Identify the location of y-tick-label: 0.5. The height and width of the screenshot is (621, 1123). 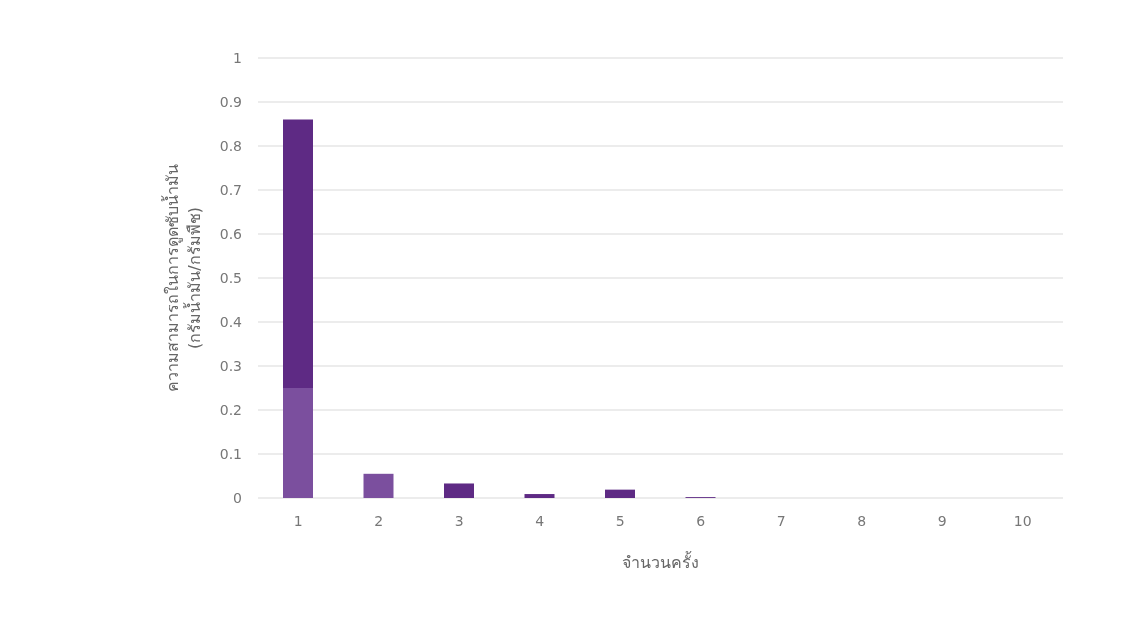
(230, 277).